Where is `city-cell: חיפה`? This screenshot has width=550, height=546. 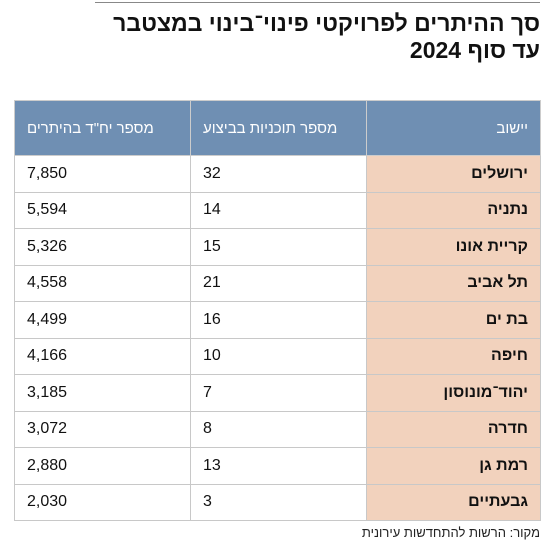
city-cell: חיפה is located at coordinates (453, 356).